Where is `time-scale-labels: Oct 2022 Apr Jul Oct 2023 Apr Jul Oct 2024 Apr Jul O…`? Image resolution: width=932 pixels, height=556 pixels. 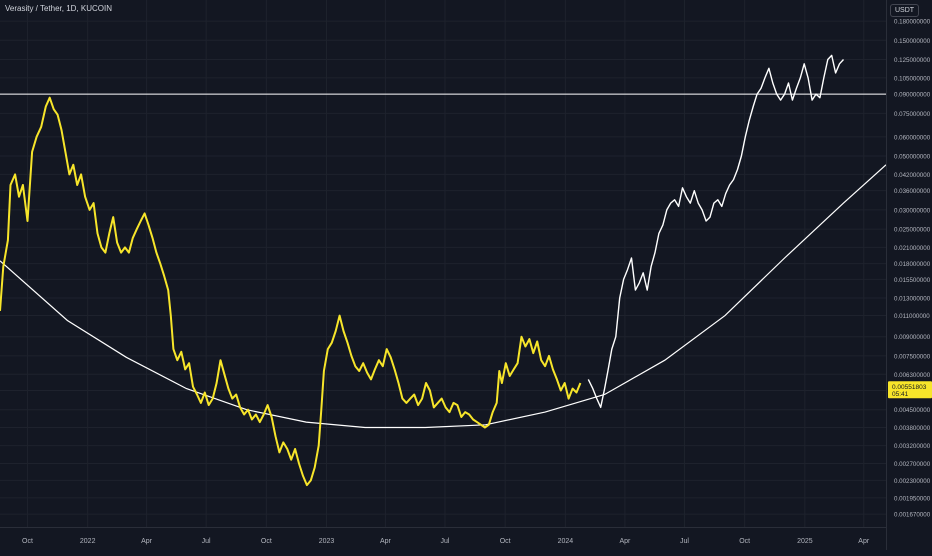 time-scale-labels: Oct 2022 Apr Jul Oct 2023 Apr Jul Oct 2024 Apr Jul O… is located at coordinates (446, 541).